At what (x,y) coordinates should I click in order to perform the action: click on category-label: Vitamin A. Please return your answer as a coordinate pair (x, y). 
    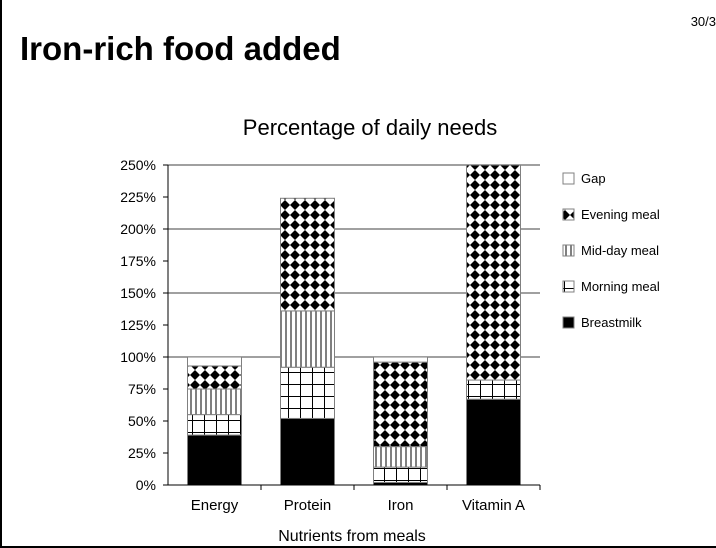
    Looking at the image, I should click on (493, 505).